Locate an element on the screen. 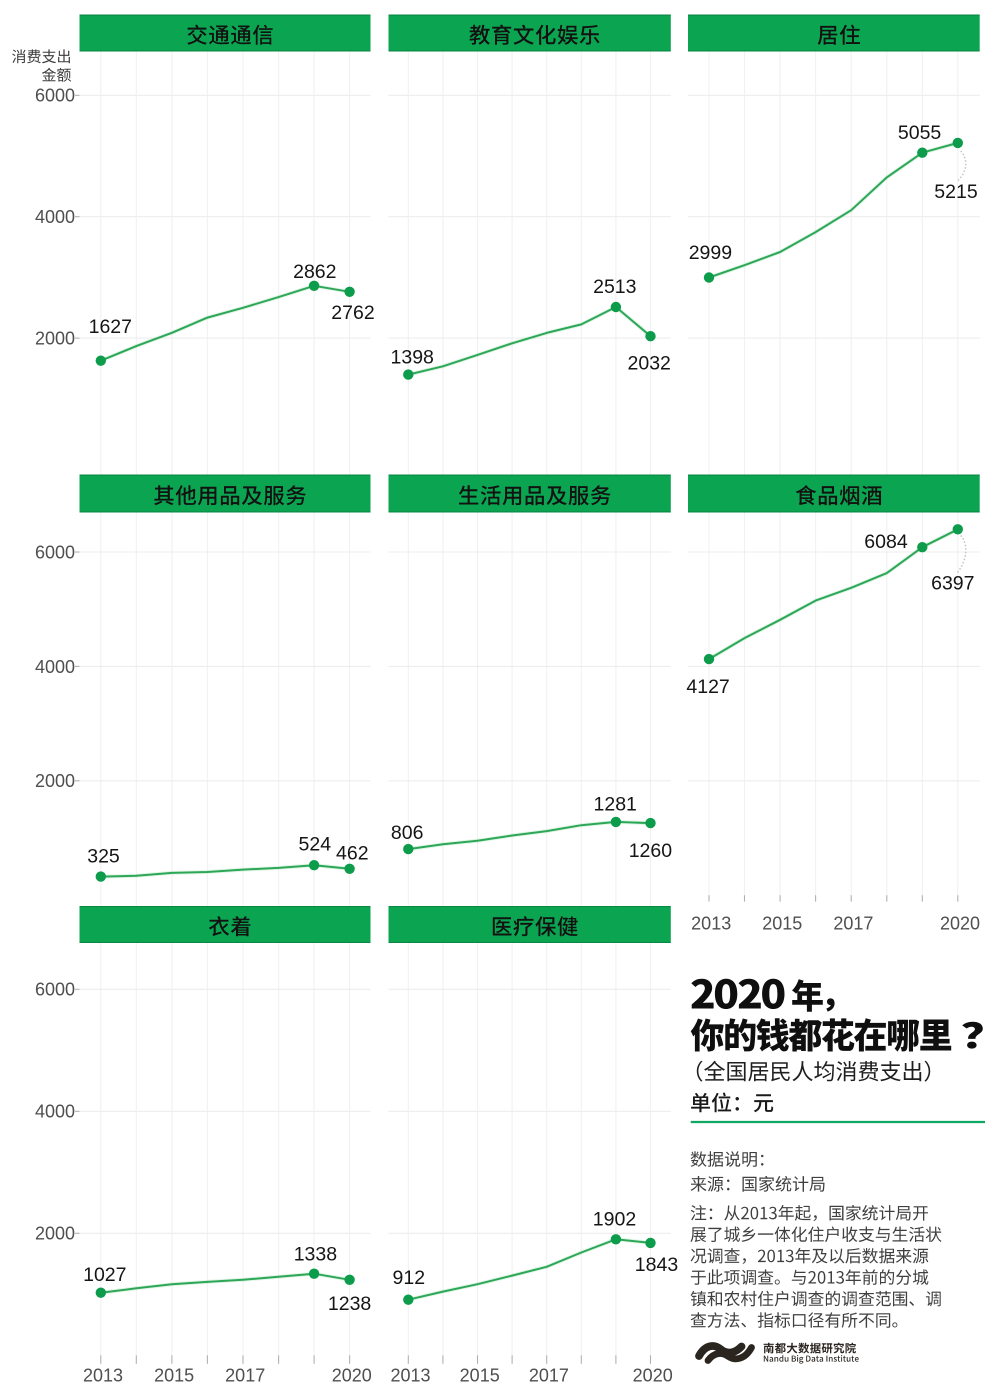 The width and height of the screenshot is (1000, 1391). svg-text: 1338 is located at coordinates (315, 1255).